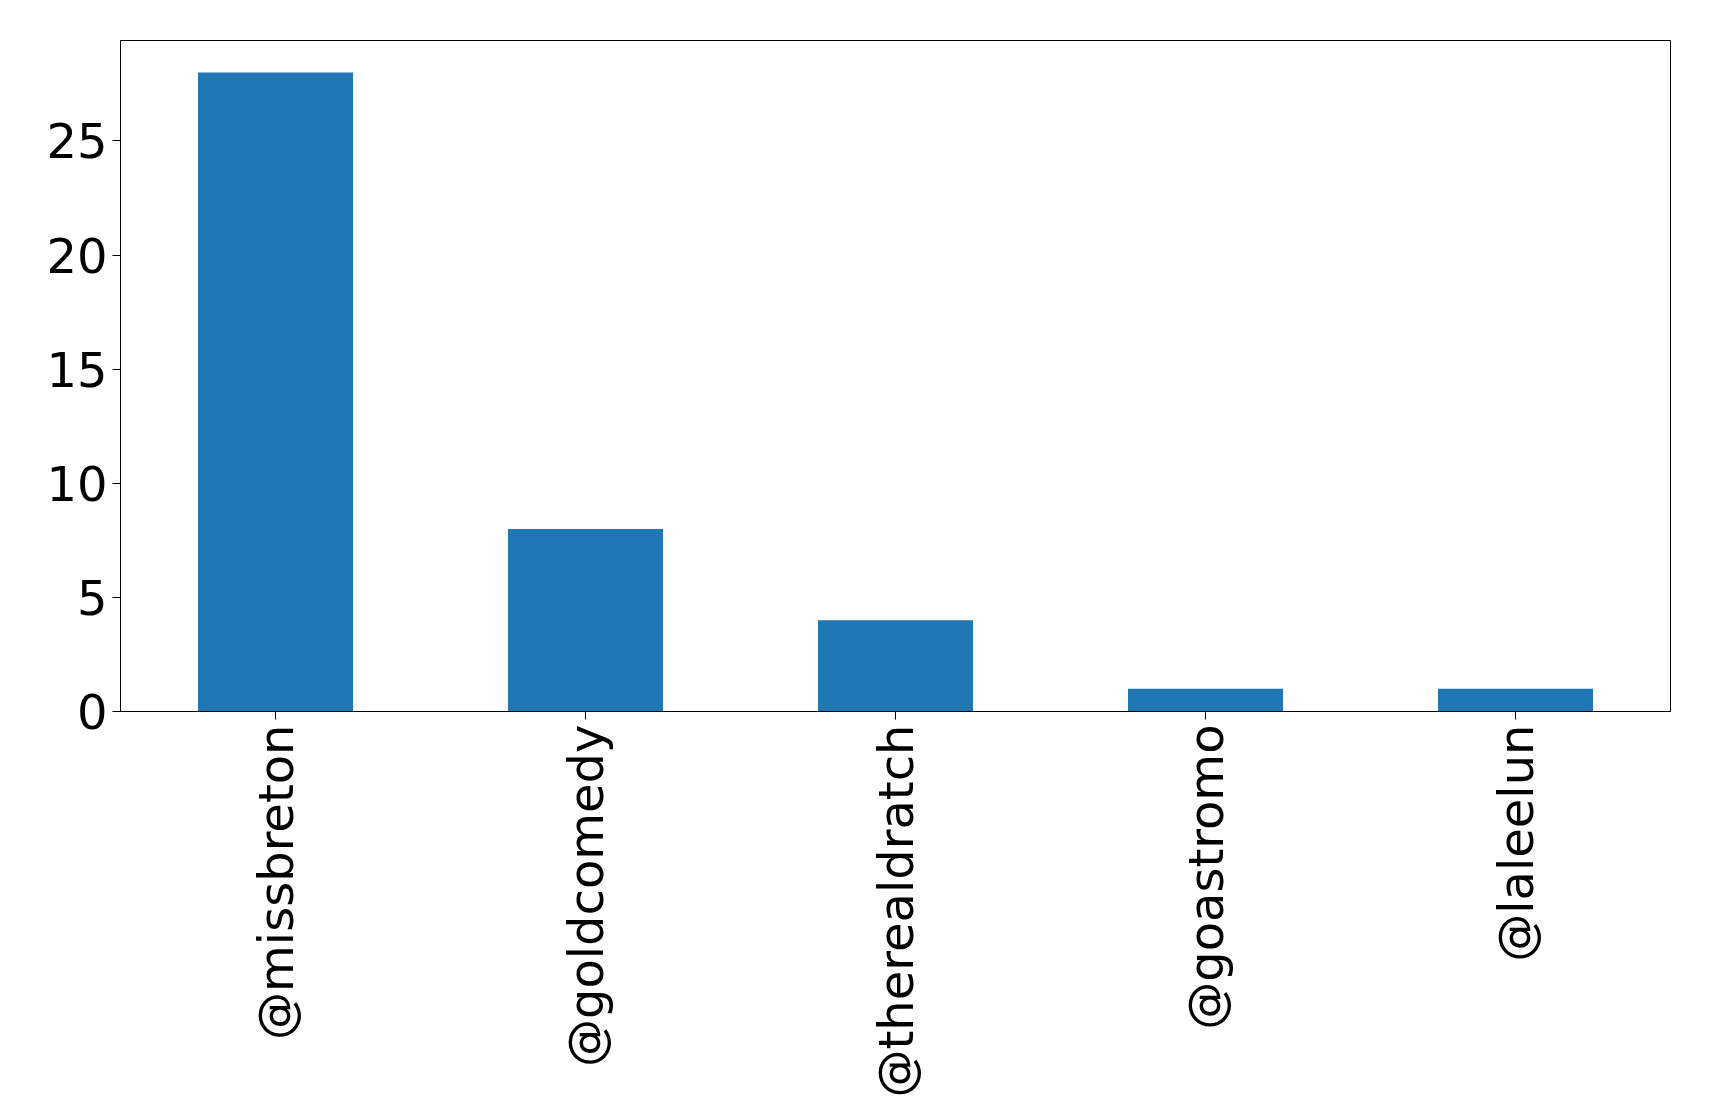  I want to click on x-tick-label: @missbreton, so click(275, 882).